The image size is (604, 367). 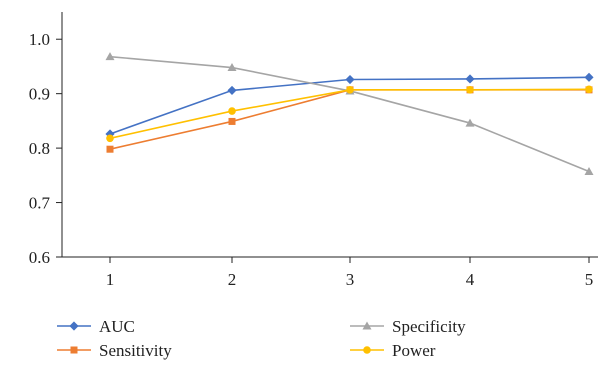 I want to click on legend-label: Sensitivity, so click(x=135, y=350).